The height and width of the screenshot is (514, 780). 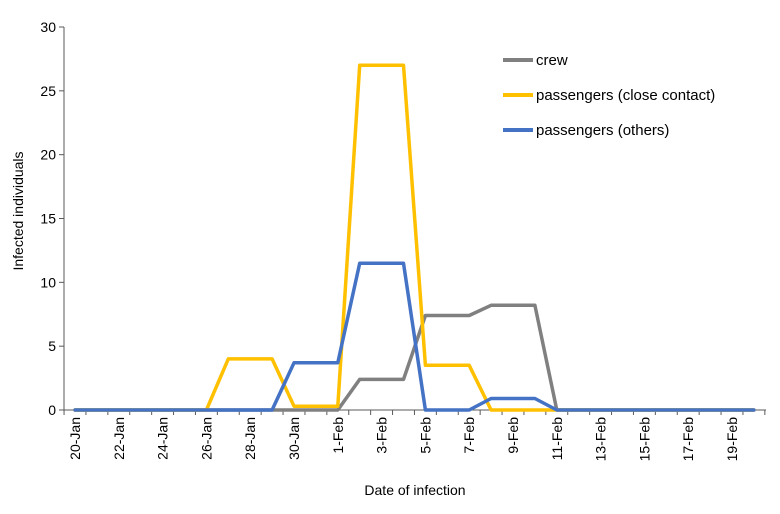 What do you see at coordinates (48, 219) in the screenshot?
I see `y-tick-label: 15` at bounding box center [48, 219].